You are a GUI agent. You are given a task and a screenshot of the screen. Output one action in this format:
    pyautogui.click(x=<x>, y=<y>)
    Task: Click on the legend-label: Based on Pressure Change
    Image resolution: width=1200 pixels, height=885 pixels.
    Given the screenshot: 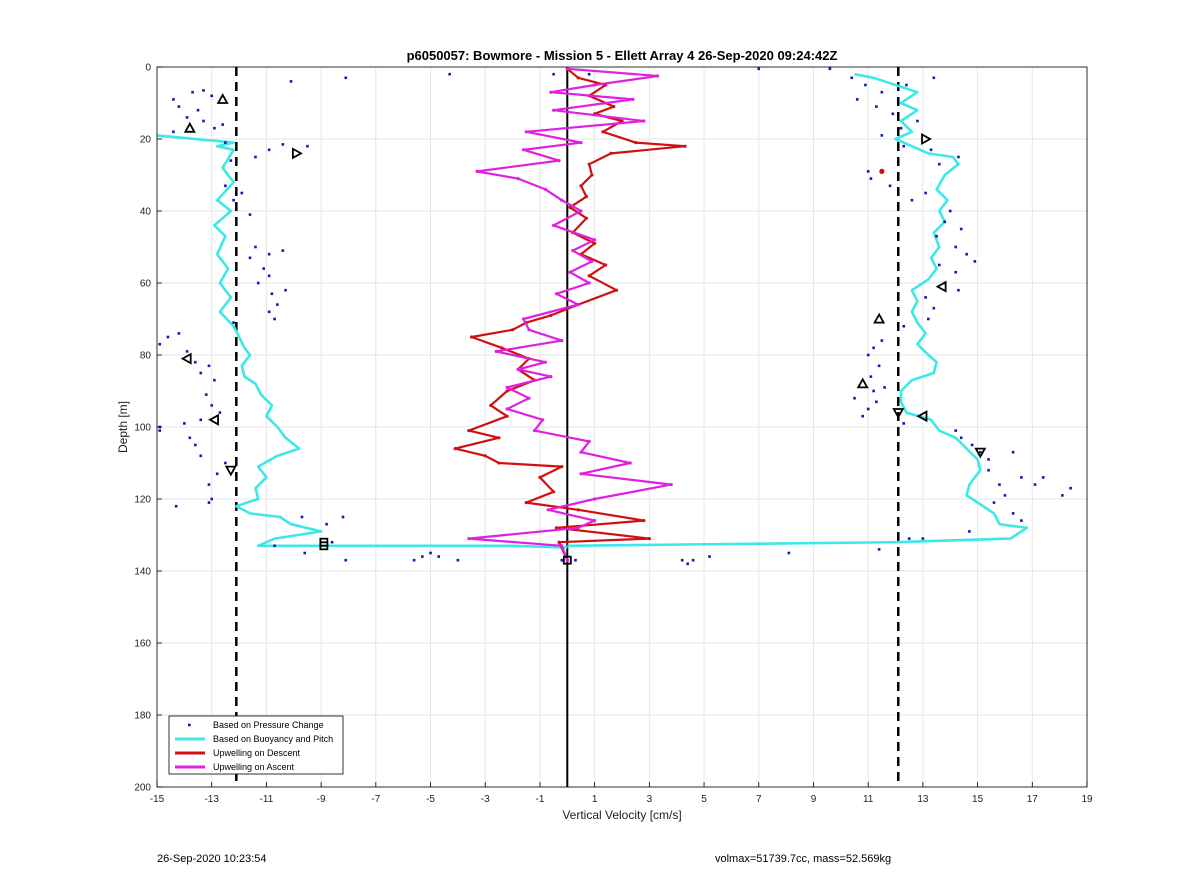 What is the action you would take?
    pyautogui.click(x=268, y=725)
    